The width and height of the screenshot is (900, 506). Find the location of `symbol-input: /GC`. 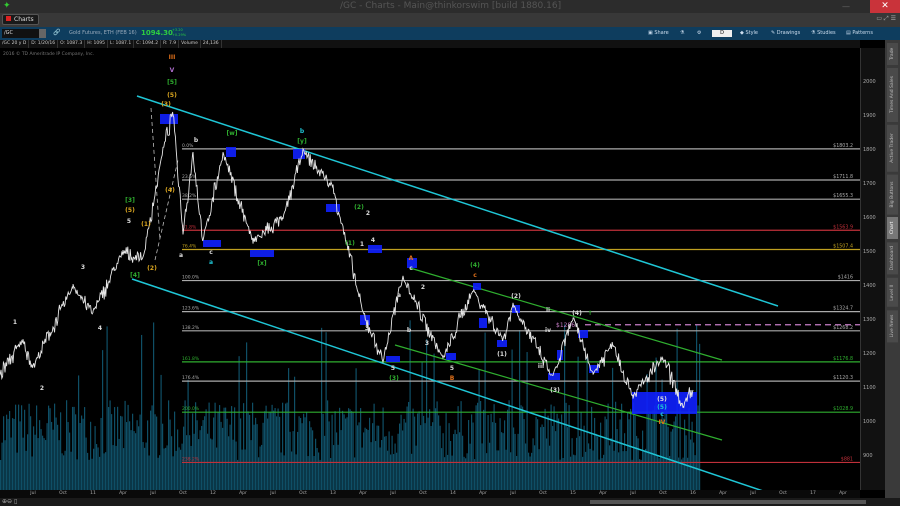

symbol-input: /GC is located at coordinates (23, 33).